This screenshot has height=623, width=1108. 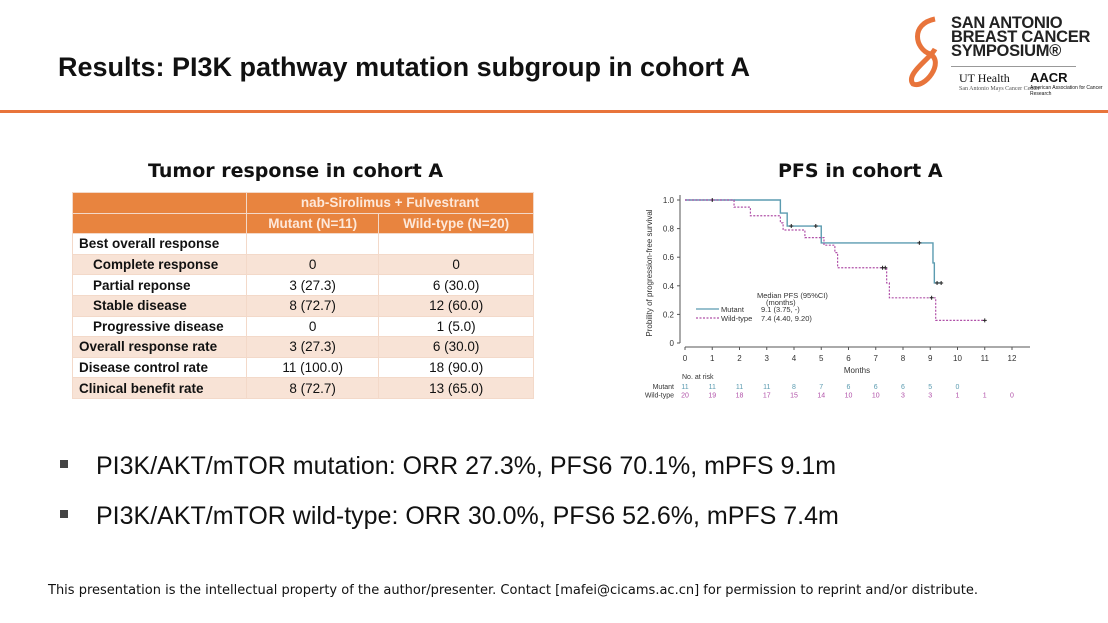 What do you see at coordinates (767, 358) in the screenshot?
I see `x-tick-label: 3` at bounding box center [767, 358].